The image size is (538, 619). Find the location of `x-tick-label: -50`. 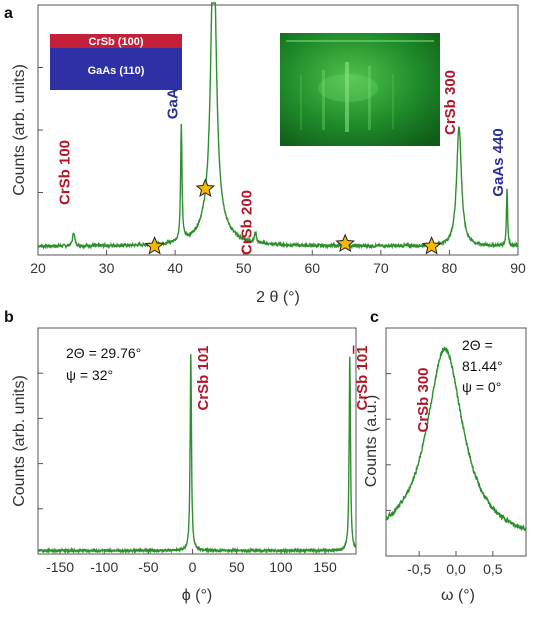

x-tick-label: -50 is located at coordinates (148, 567).